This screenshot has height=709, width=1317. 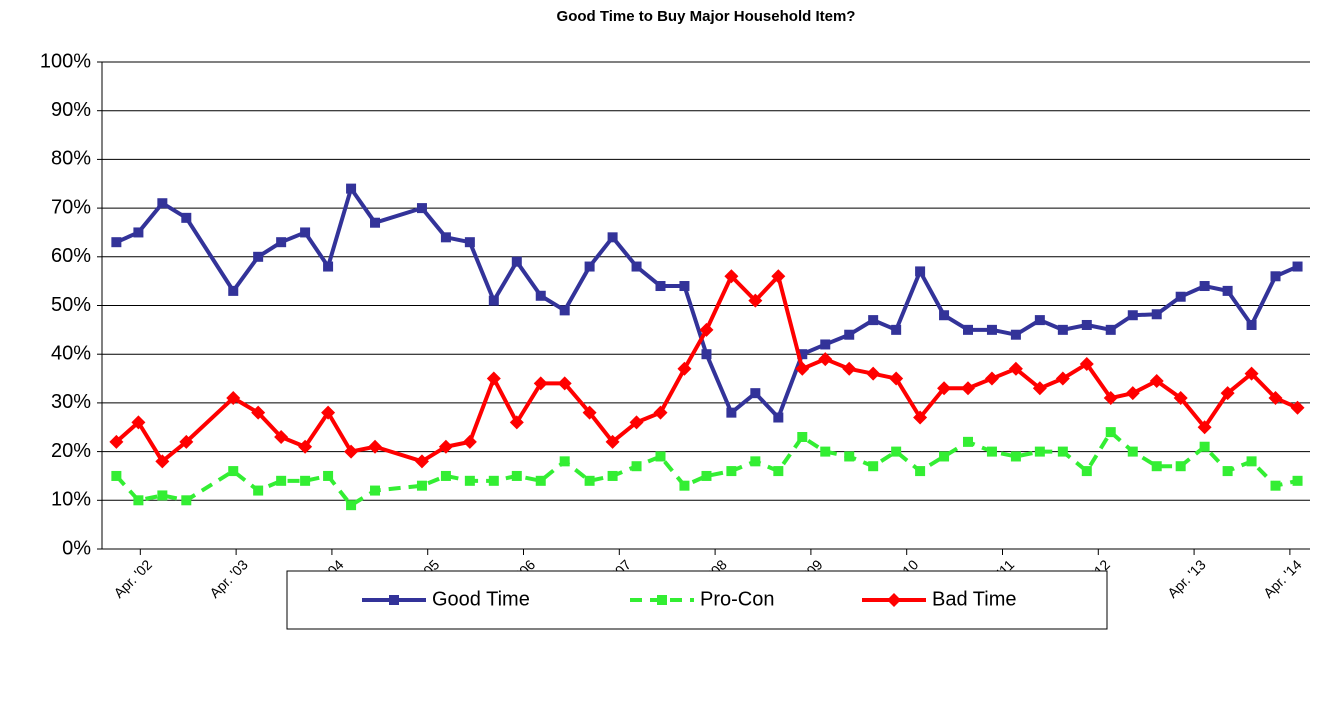 What do you see at coordinates (71, 451) in the screenshot?
I see `y-tick-label: 20%` at bounding box center [71, 451].